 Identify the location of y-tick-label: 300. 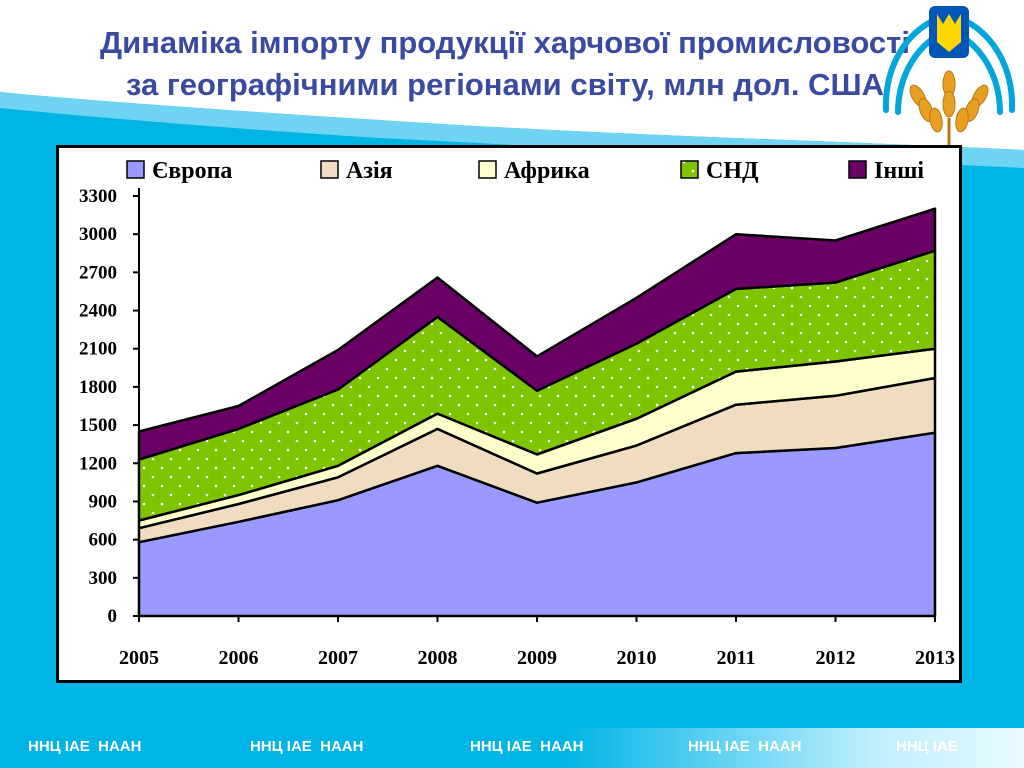
(103, 578).